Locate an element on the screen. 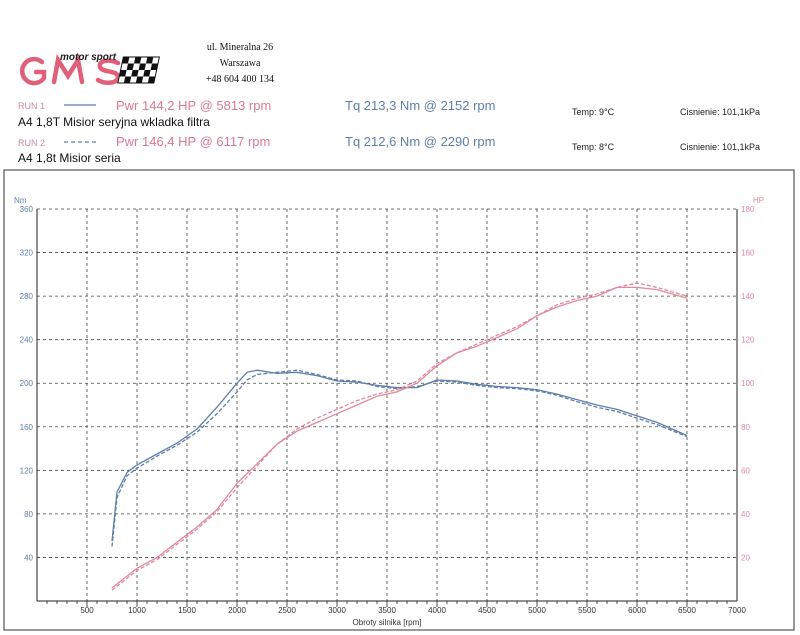 This screenshot has height=635, width=800. address-phone: +48 604 400 134 is located at coordinates (240, 79).